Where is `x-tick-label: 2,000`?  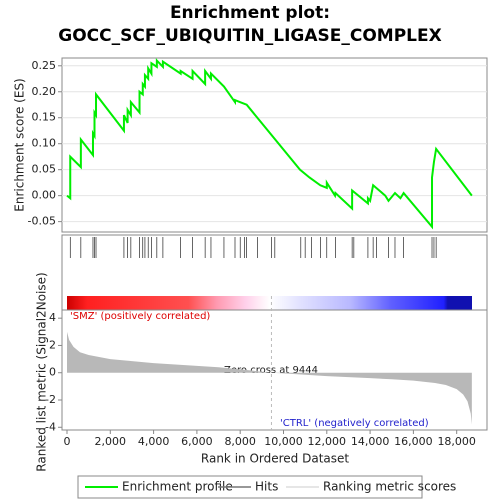 x-tick-label: 2,000 is located at coordinates (111, 441).